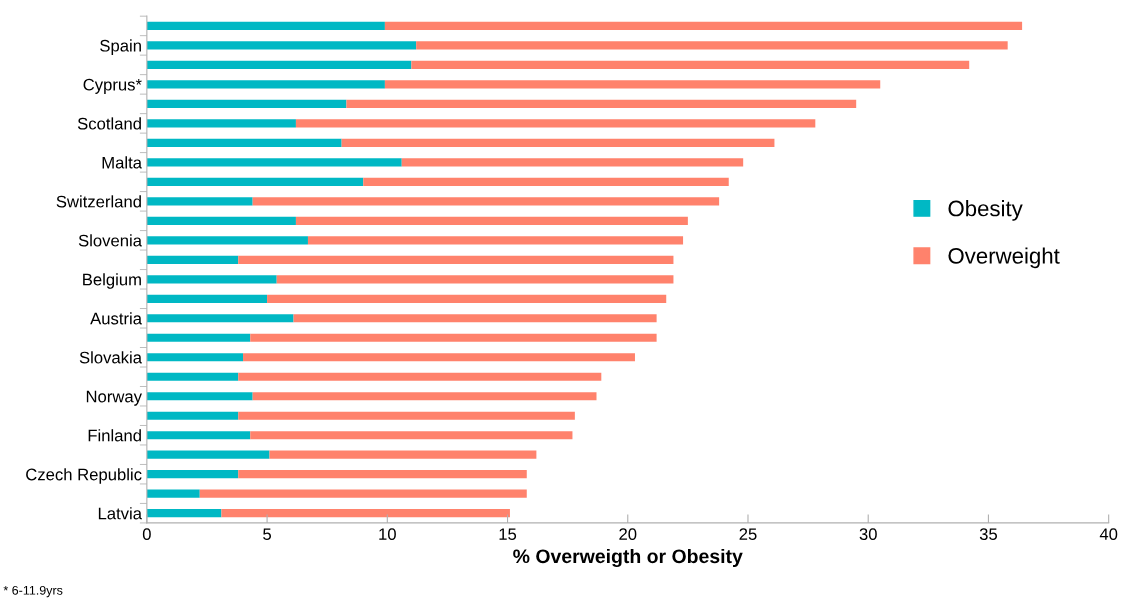 This screenshot has width=1121, height=599. Describe the element at coordinates (146, 534) in the screenshot. I see `x-tick-label: 0` at that location.